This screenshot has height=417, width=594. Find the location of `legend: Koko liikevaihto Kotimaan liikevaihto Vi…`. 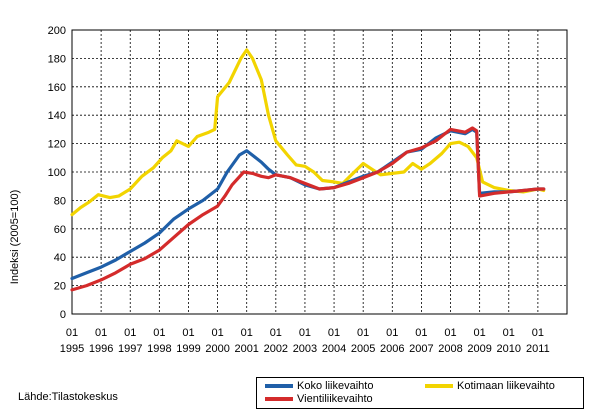

legend: Koko liikevaihto Kotimaan liikevaihto Vi… is located at coordinates (420, 393).